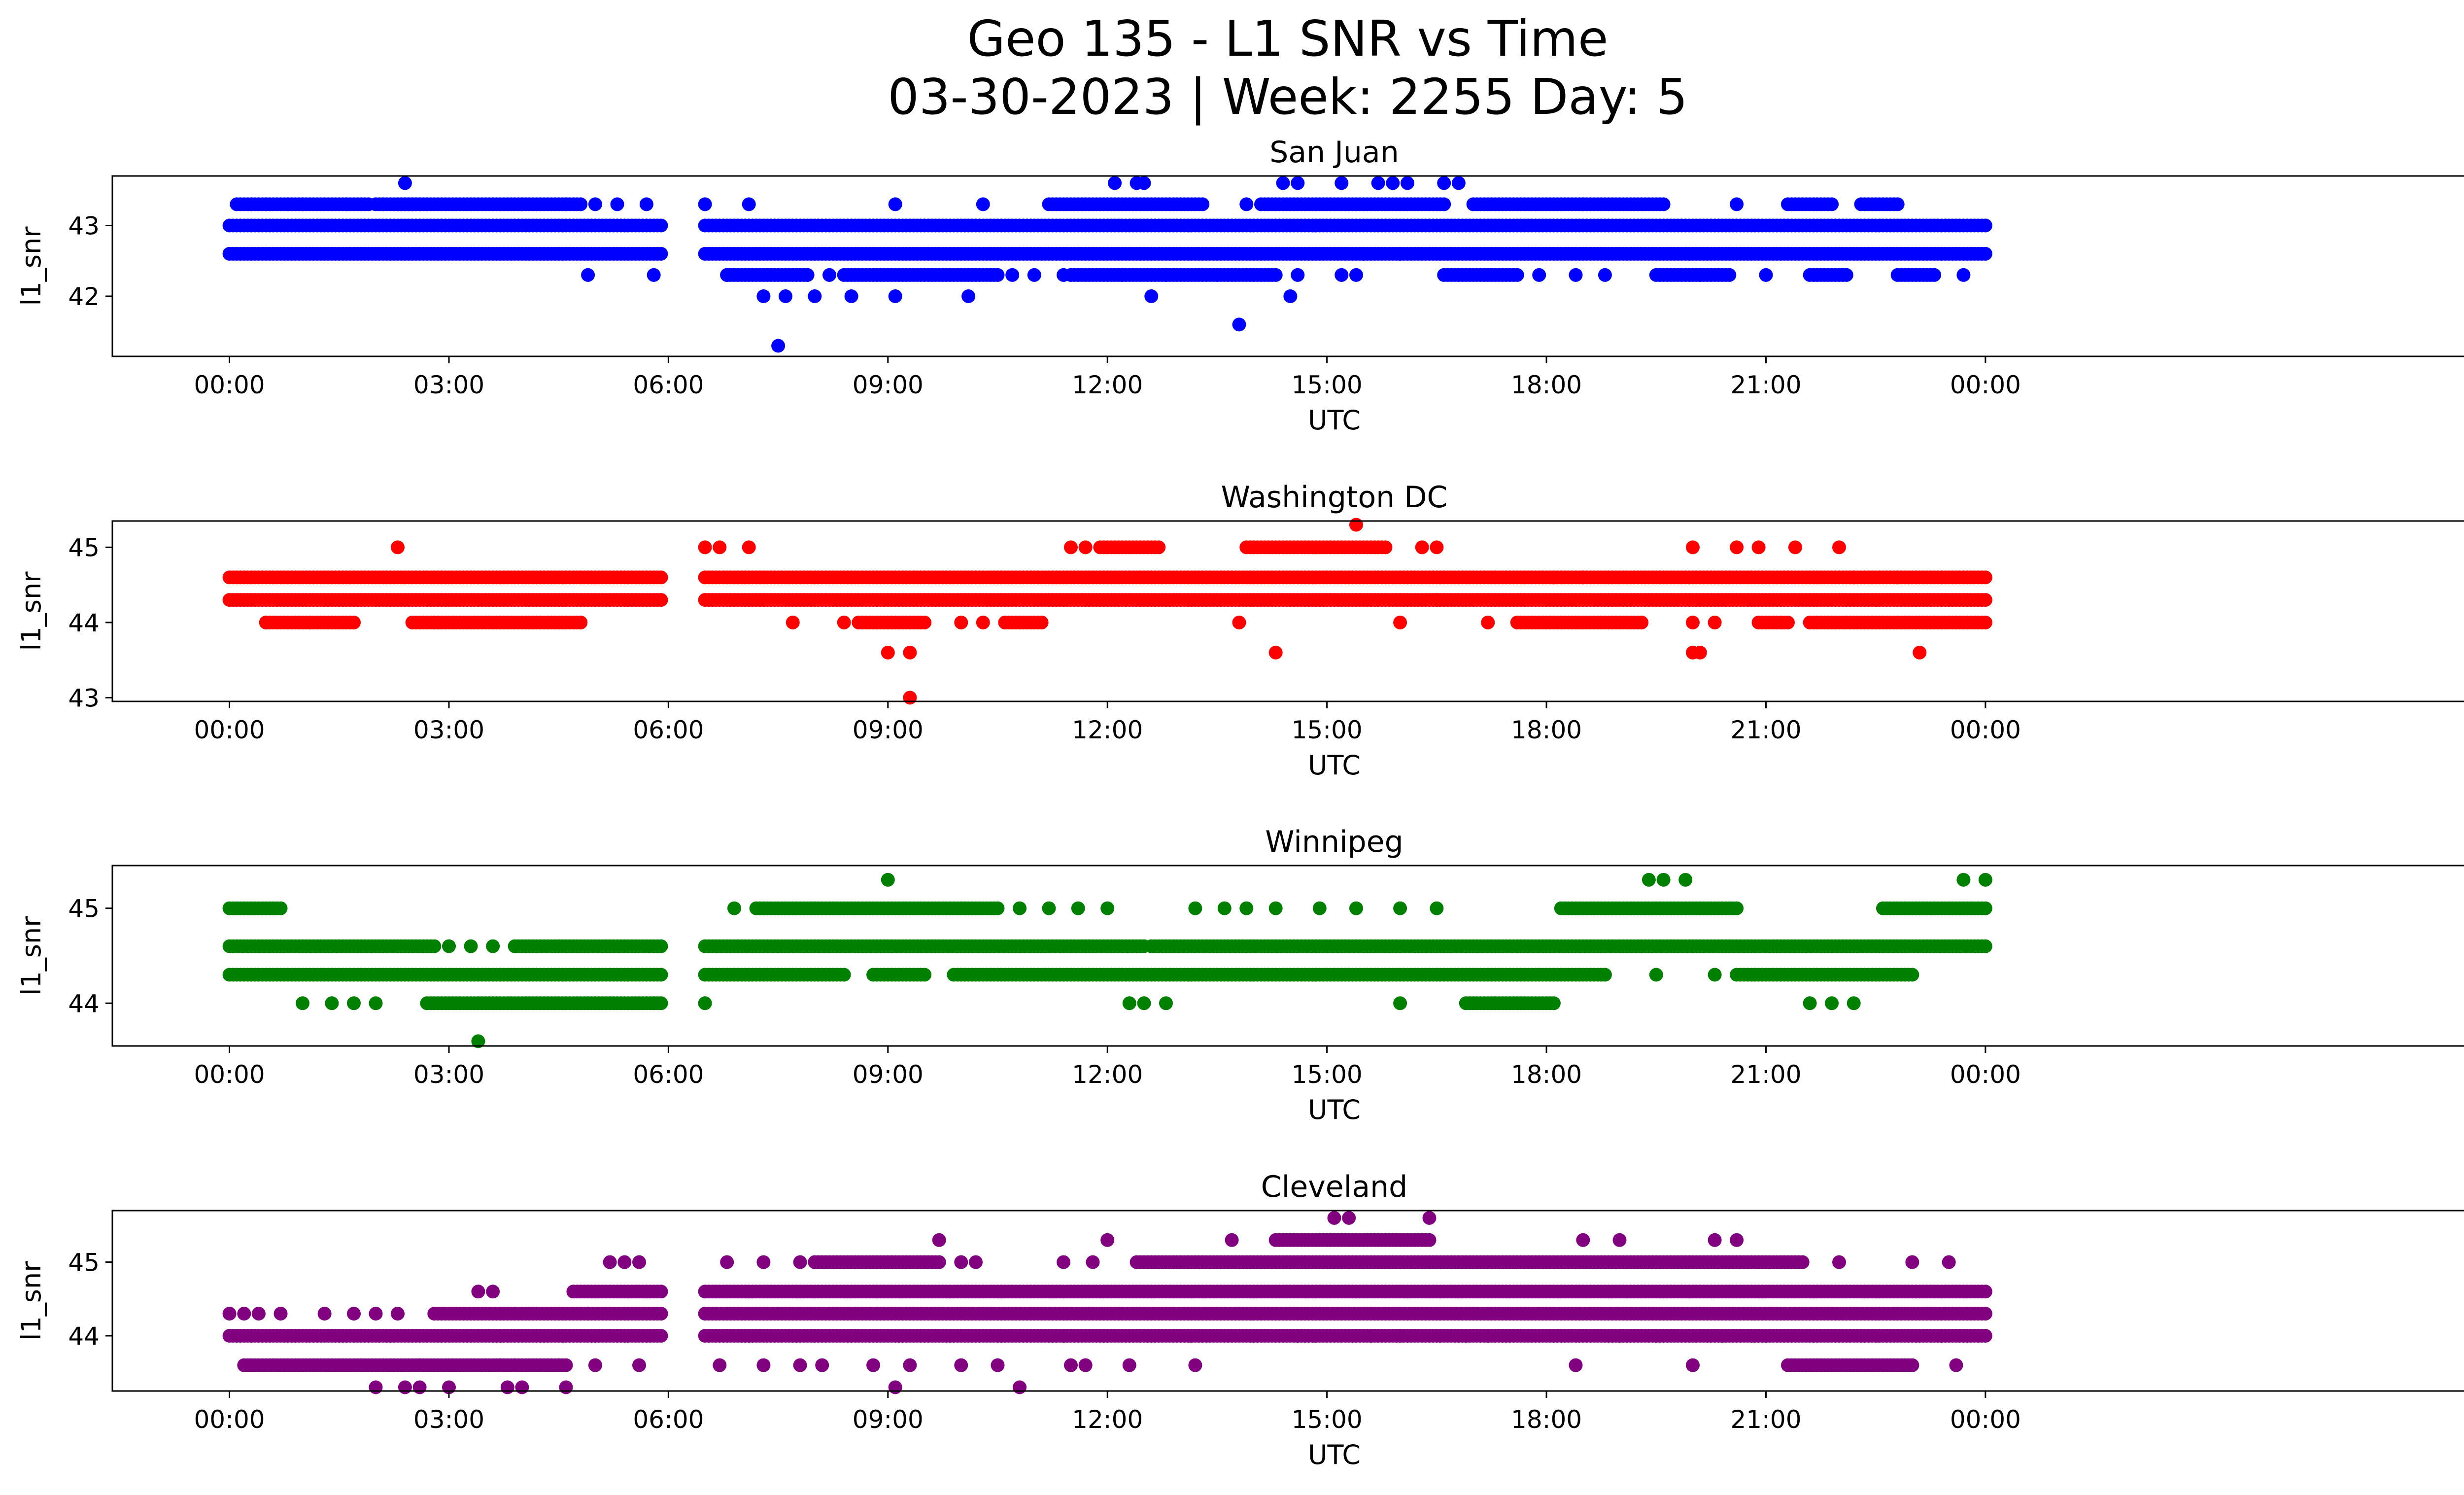  I want to click on y-tick-label: 45, so click(84, 547).